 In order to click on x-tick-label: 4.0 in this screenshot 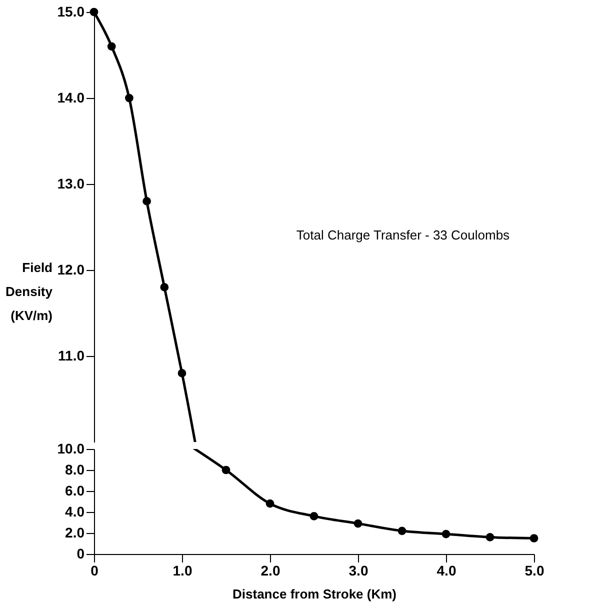, I will do `click(446, 570)`.